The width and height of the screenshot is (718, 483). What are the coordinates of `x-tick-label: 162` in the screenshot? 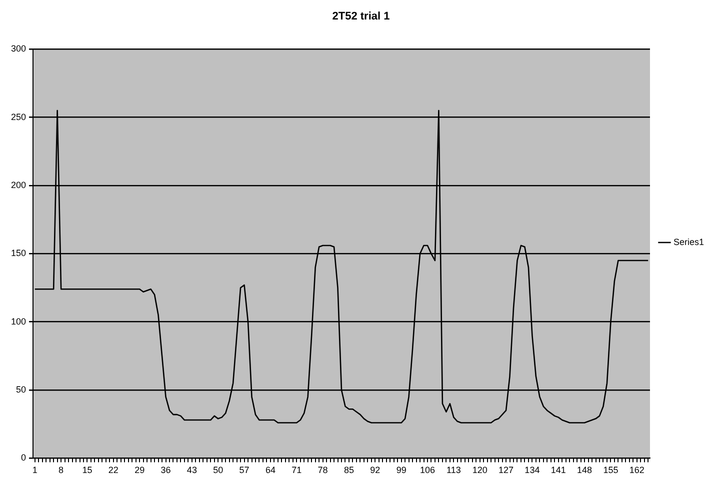 It's located at (636, 470).